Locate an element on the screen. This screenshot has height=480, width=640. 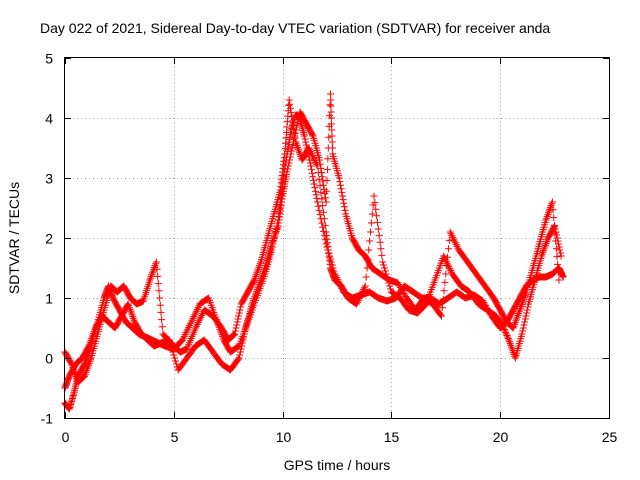
y-tick-label: 2 is located at coordinates (49, 239).